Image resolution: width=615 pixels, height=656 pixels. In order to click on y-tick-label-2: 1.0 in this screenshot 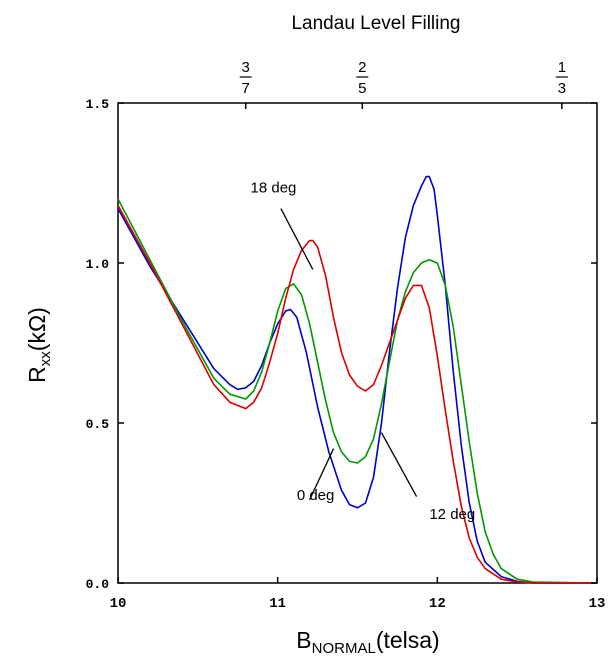, I will do `click(98, 264)`.